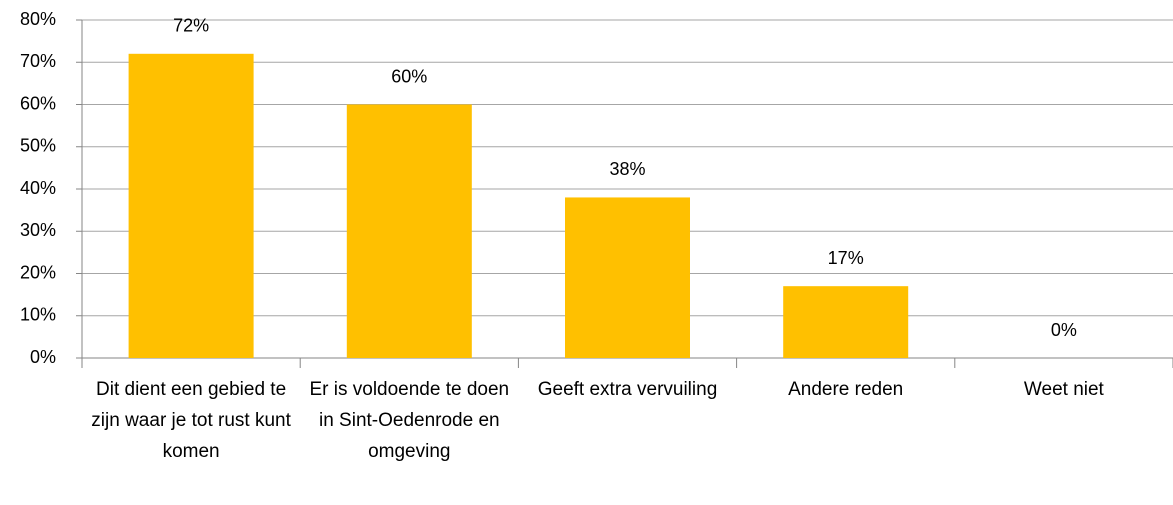 The height and width of the screenshot is (505, 1173). What do you see at coordinates (1063, 389) in the screenshot?
I see `x-tick-label: Weet niet` at bounding box center [1063, 389].